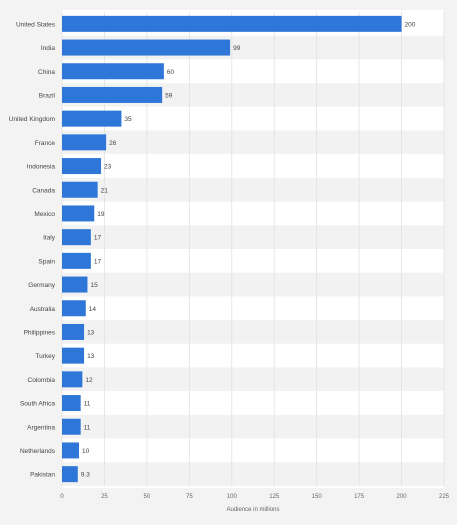 The image size is (457, 525). I want to click on value-label: 15, so click(94, 285).